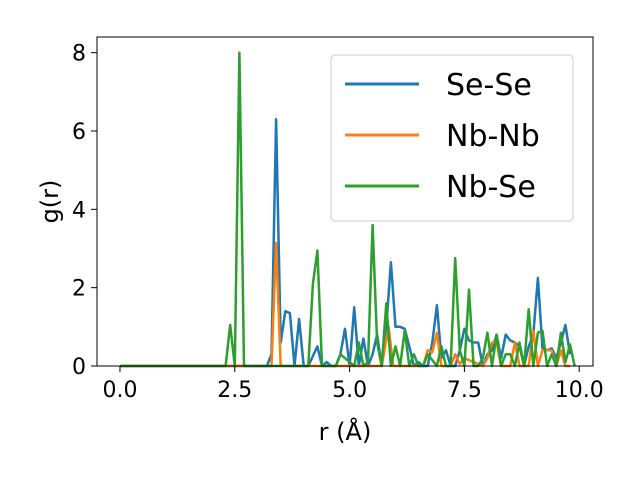  Describe the element at coordinates (345, 431) in the screenshot. I see `x-axis-label: r (Å)` at that location.